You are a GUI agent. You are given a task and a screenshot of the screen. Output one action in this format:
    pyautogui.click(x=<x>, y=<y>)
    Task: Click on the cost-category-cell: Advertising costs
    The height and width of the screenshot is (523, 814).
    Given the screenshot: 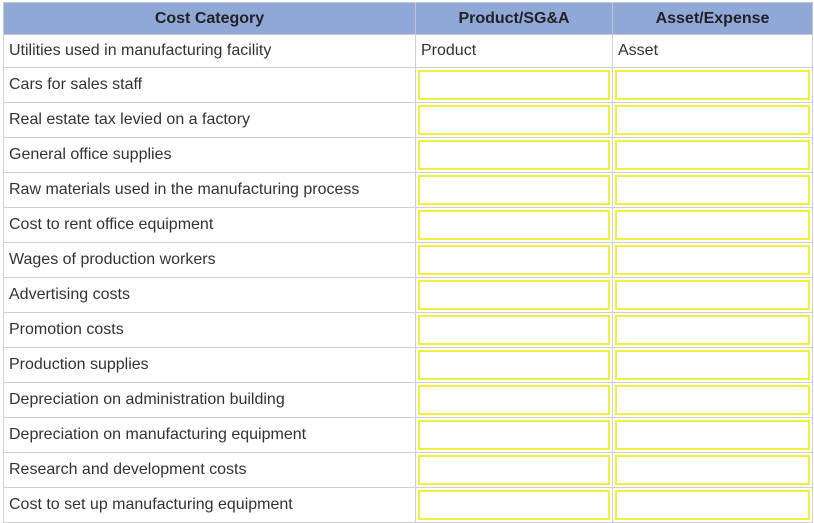 What is the action you would take?
    pyautogui.click(x=209, y=295)
    